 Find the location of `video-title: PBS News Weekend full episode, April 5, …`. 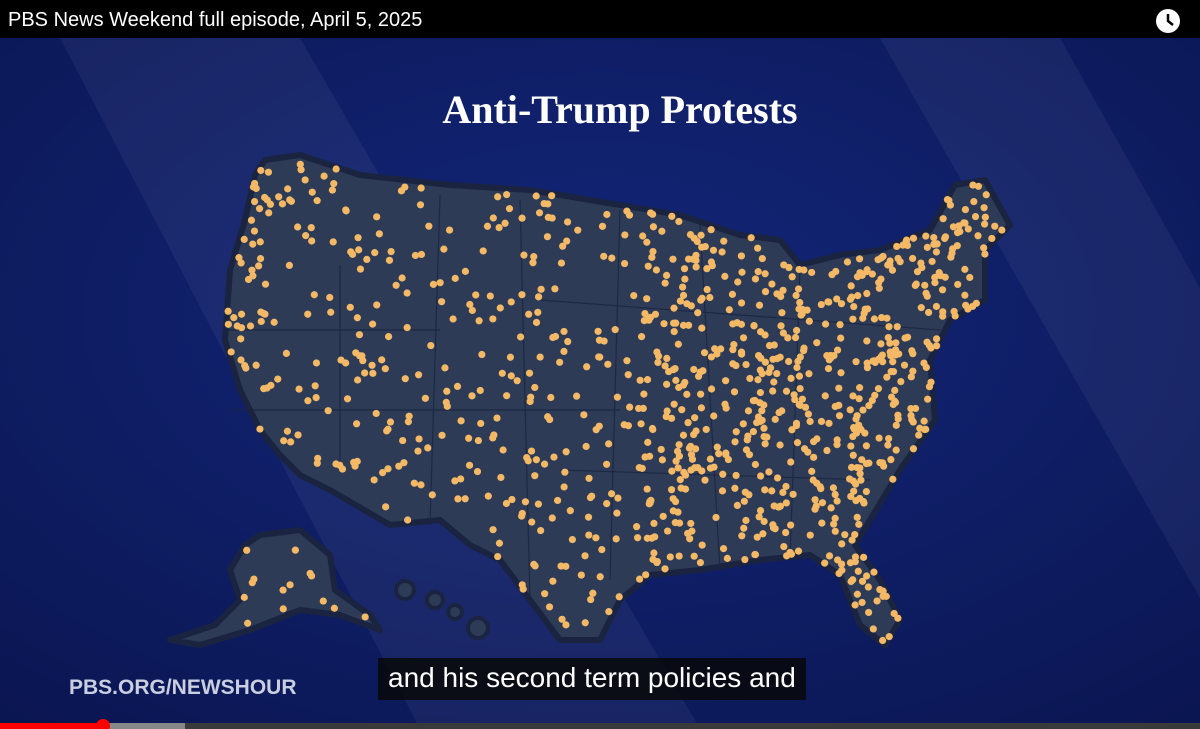

video-title: PBS News Weekend full episode, April 5, … is located at coordinates (215, 20).